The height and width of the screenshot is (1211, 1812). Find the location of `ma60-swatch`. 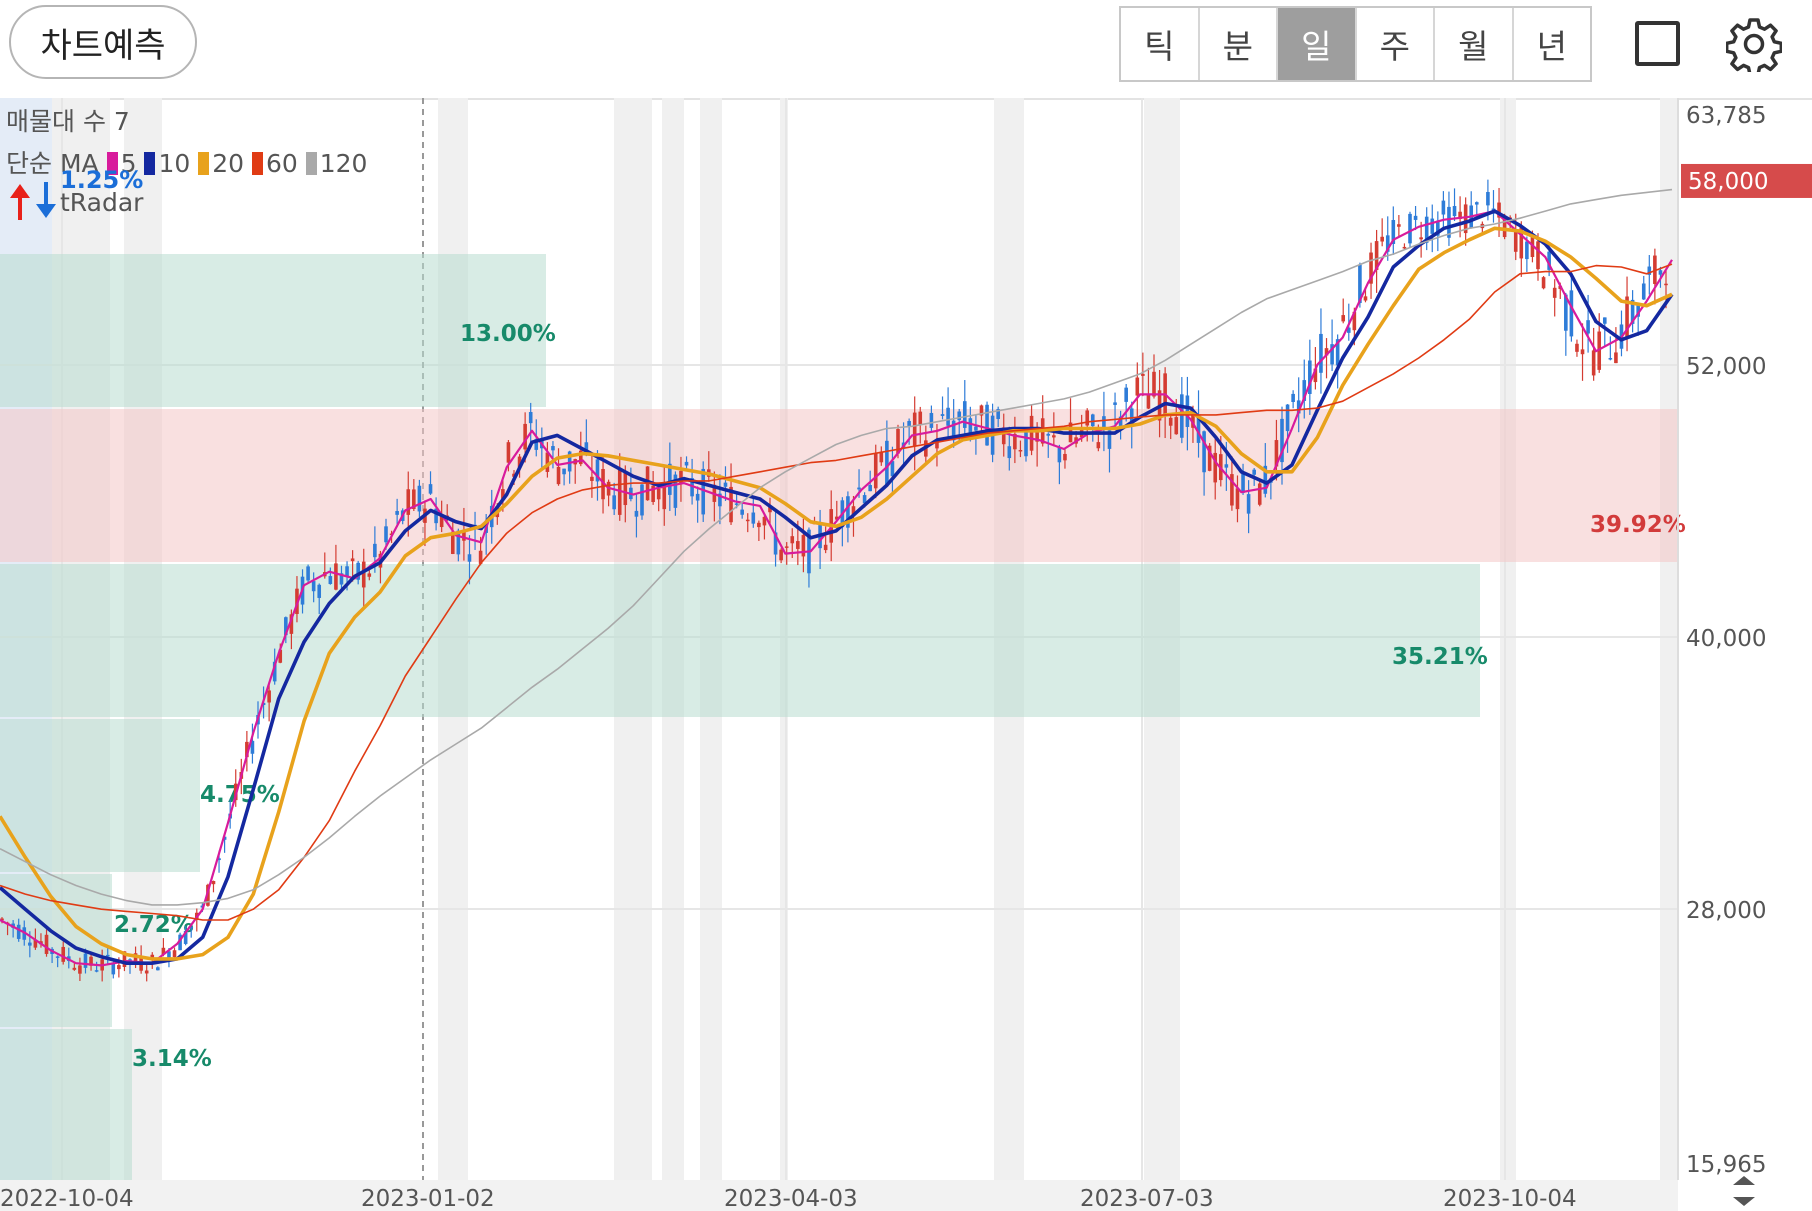

ma60-swatch is located at coordinates (257, 163).